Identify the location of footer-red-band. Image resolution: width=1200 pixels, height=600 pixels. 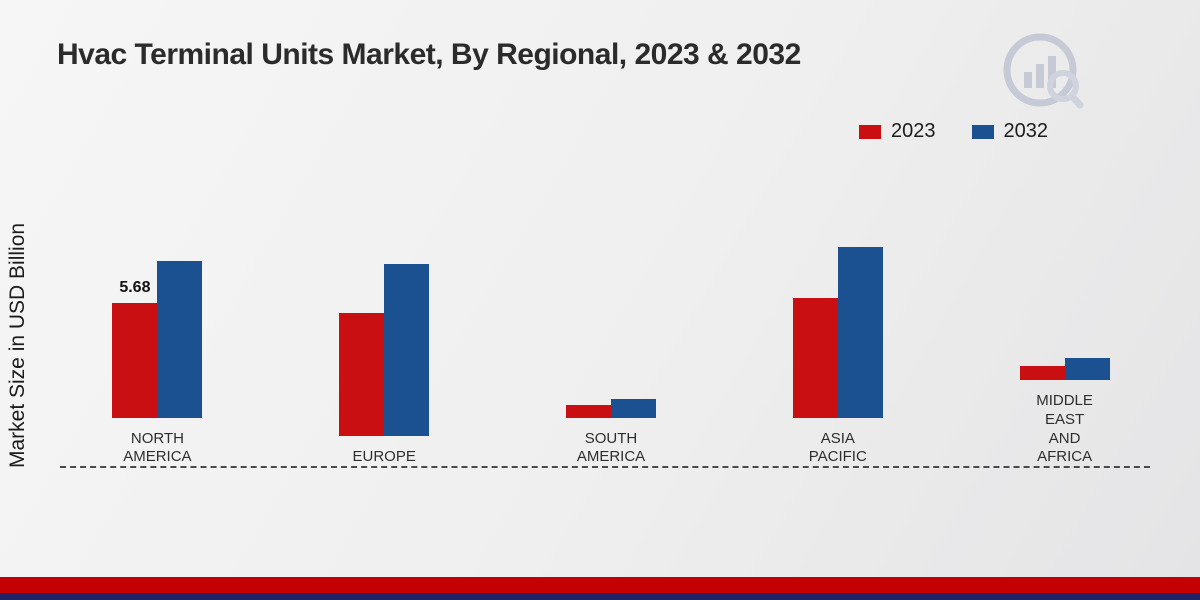
(600, 585).